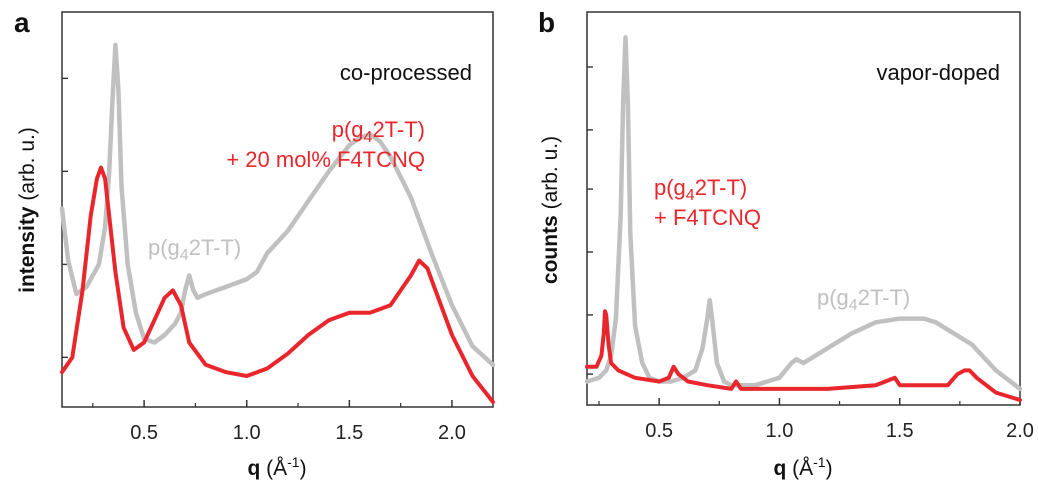 The height and width of the screenshot is (490, 1038). I want to click on legend-a-doped-line1: p(g42T-T), so click(378, 131).